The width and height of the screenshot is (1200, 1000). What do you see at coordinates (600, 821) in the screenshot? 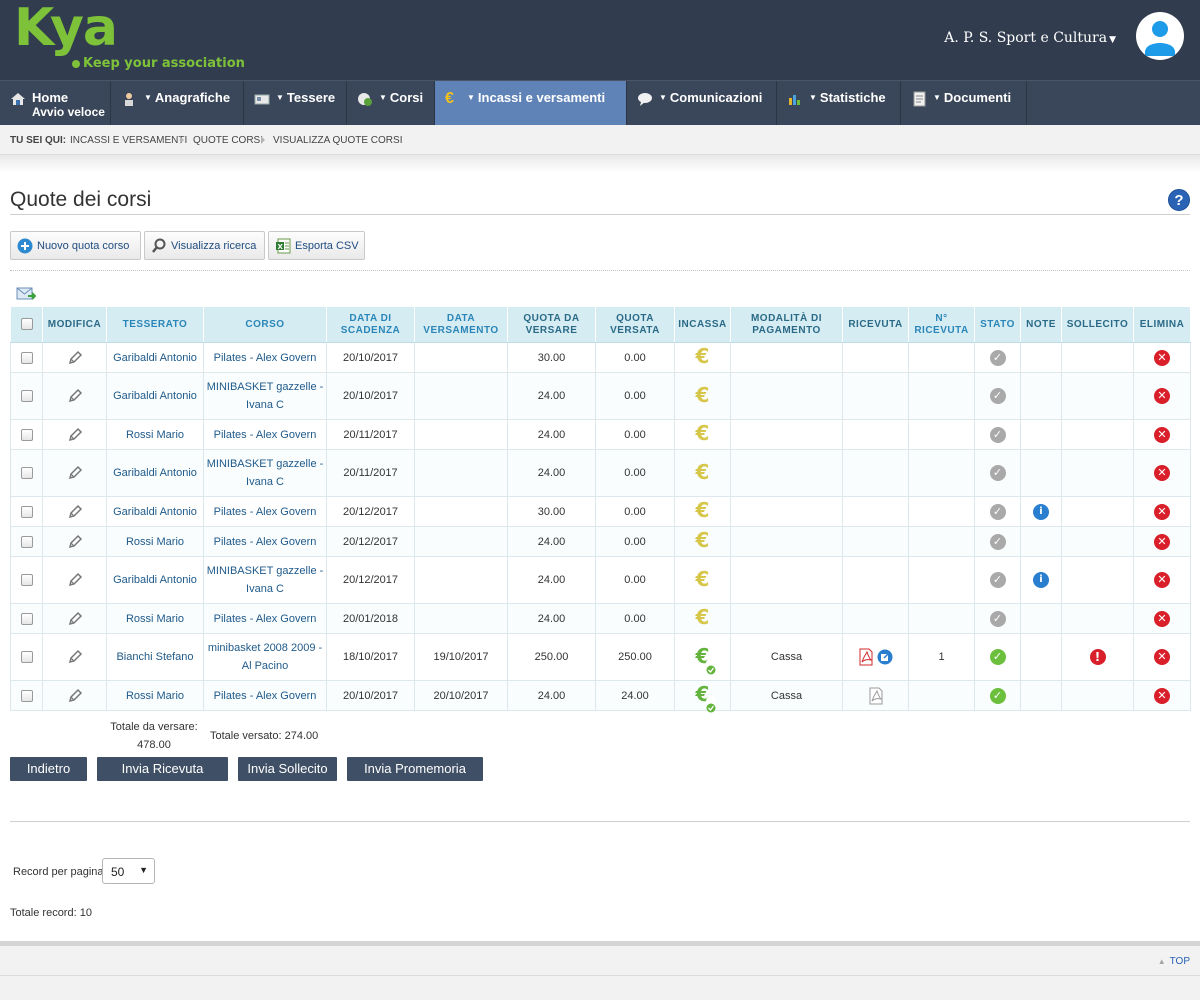
I see `section-divider` at bounding box center [600, 821].